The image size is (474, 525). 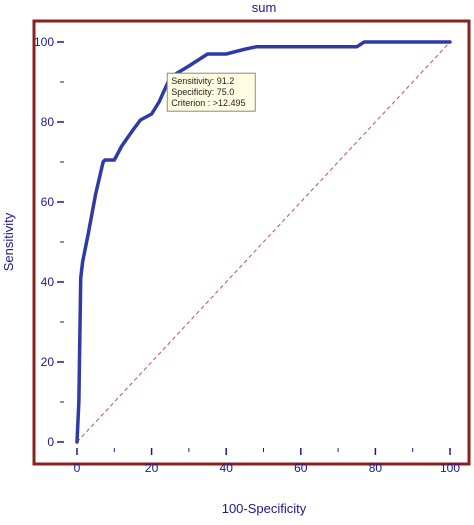 What do you see at coordinates (227, 468) in the screenshot?
I see `x-tick-label: 40` at bounding box center [227, 468].